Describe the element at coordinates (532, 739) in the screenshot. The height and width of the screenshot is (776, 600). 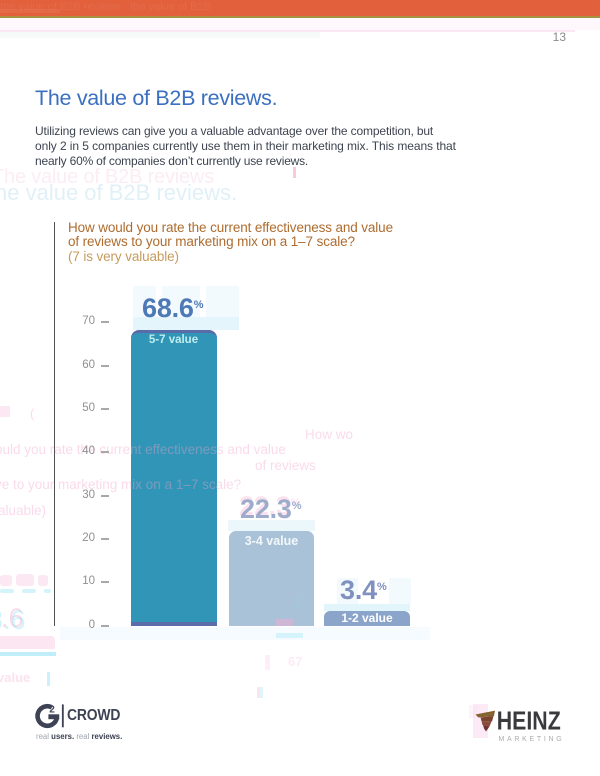
I see `svg-text: MARKETING` at that location.